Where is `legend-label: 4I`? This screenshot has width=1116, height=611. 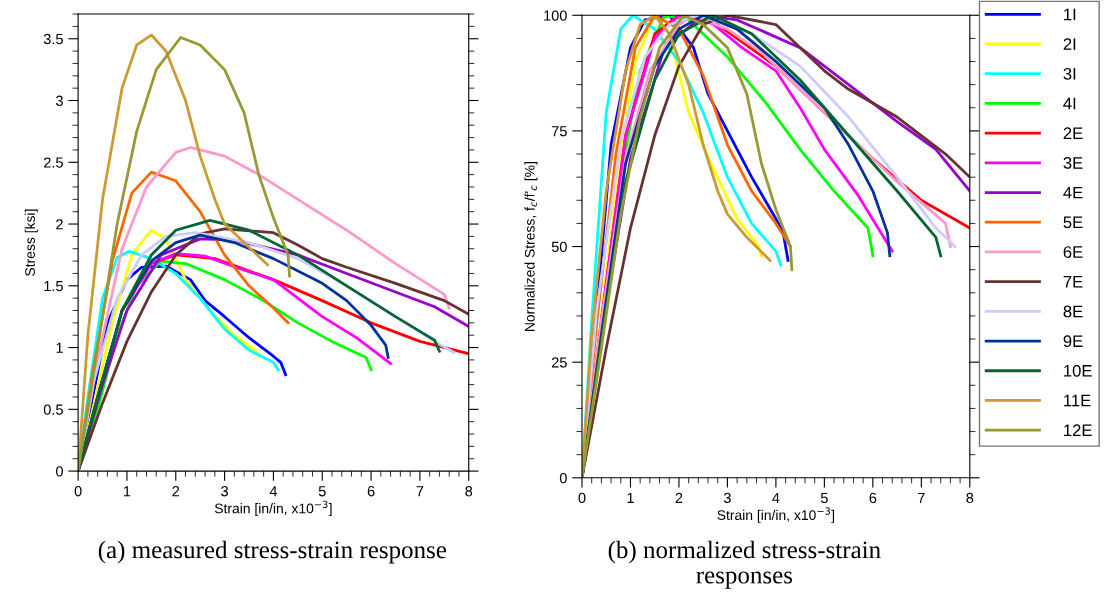
legend-label: 4I is located at coordinates (1069, 103).